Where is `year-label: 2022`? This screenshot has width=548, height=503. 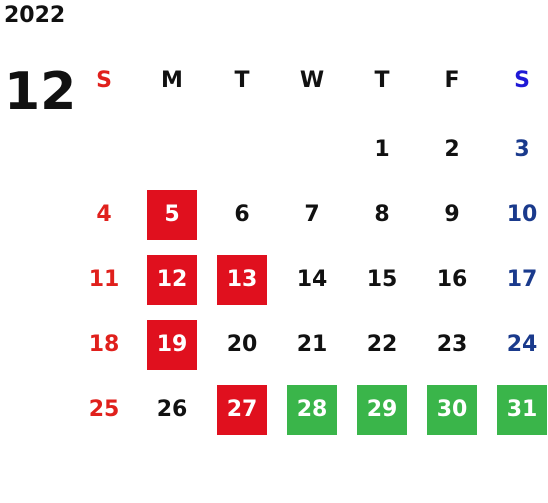 year-label: 2022 is located at coordinates (35, 15).